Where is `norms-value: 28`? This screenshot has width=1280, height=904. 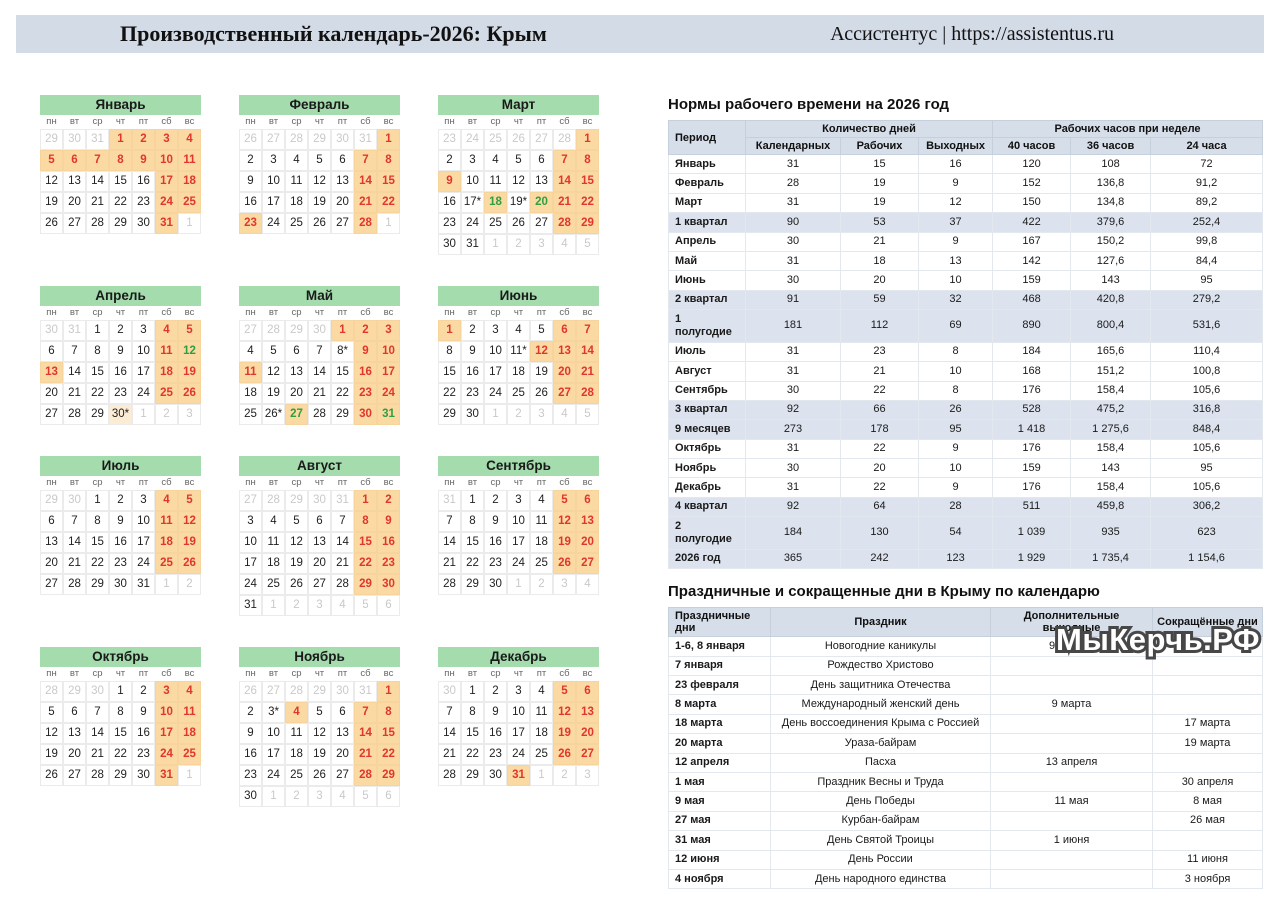
norms-value: 28 is located at coordinates (793, 183).